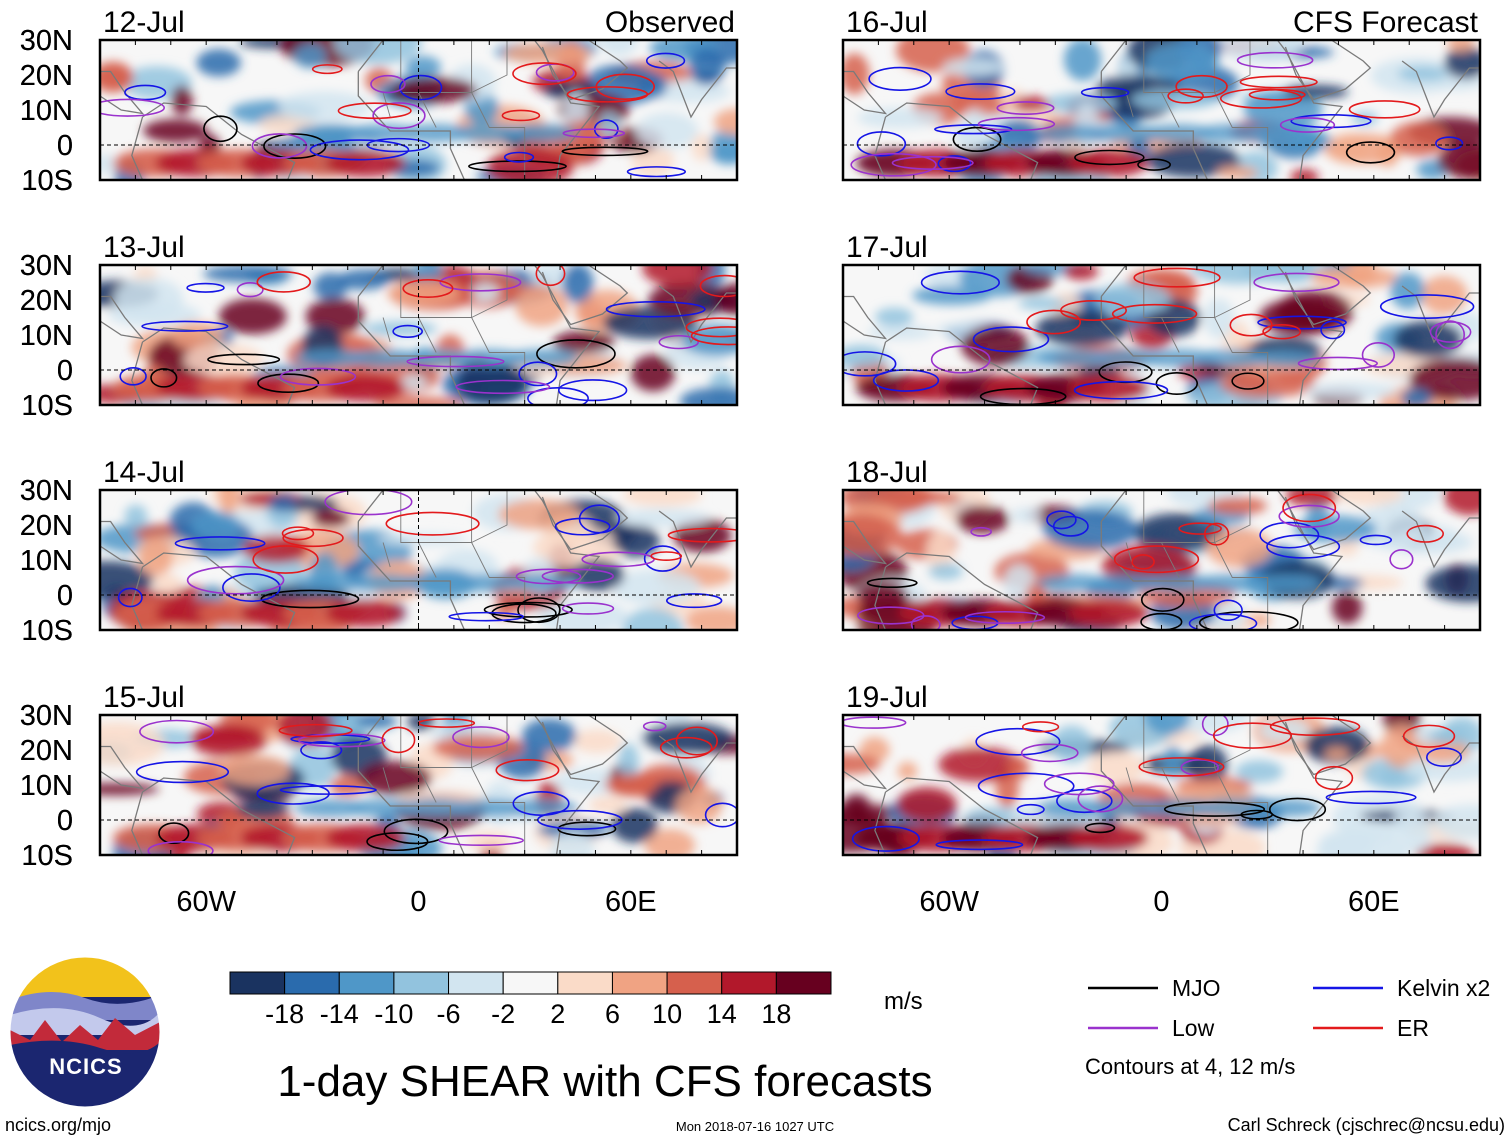 Image resolution: width=1510 pixels, height=1142 pixels. Describe the element at coordinates (284, 1014) in the screenshot. I see `colorbar-label: -18` at that location.